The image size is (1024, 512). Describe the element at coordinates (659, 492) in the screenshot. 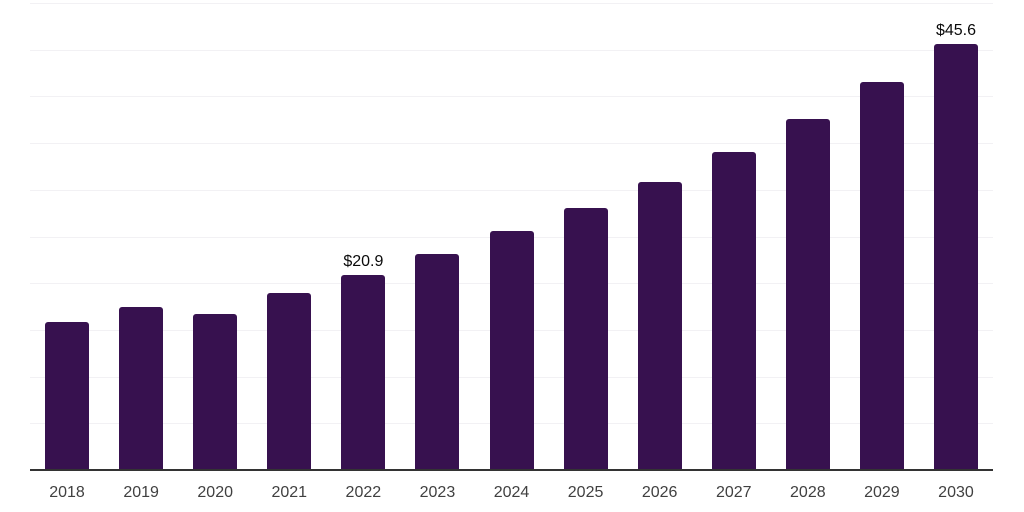

I see `x-axis-label: 2026` at that location.